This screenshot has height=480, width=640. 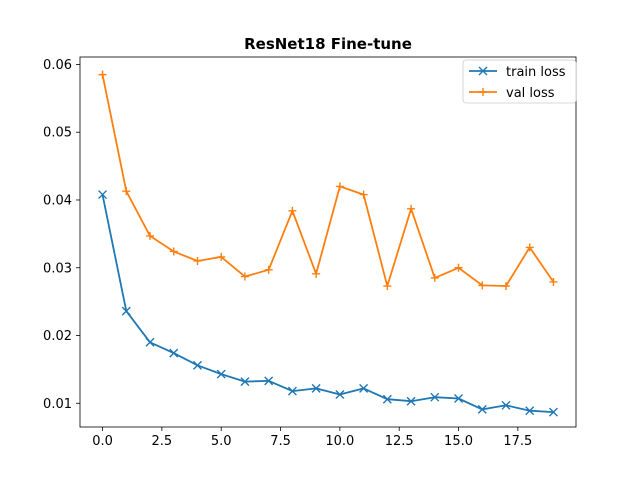 I want to click on x-tick-label: 17.5, so click(x=517, y=441).